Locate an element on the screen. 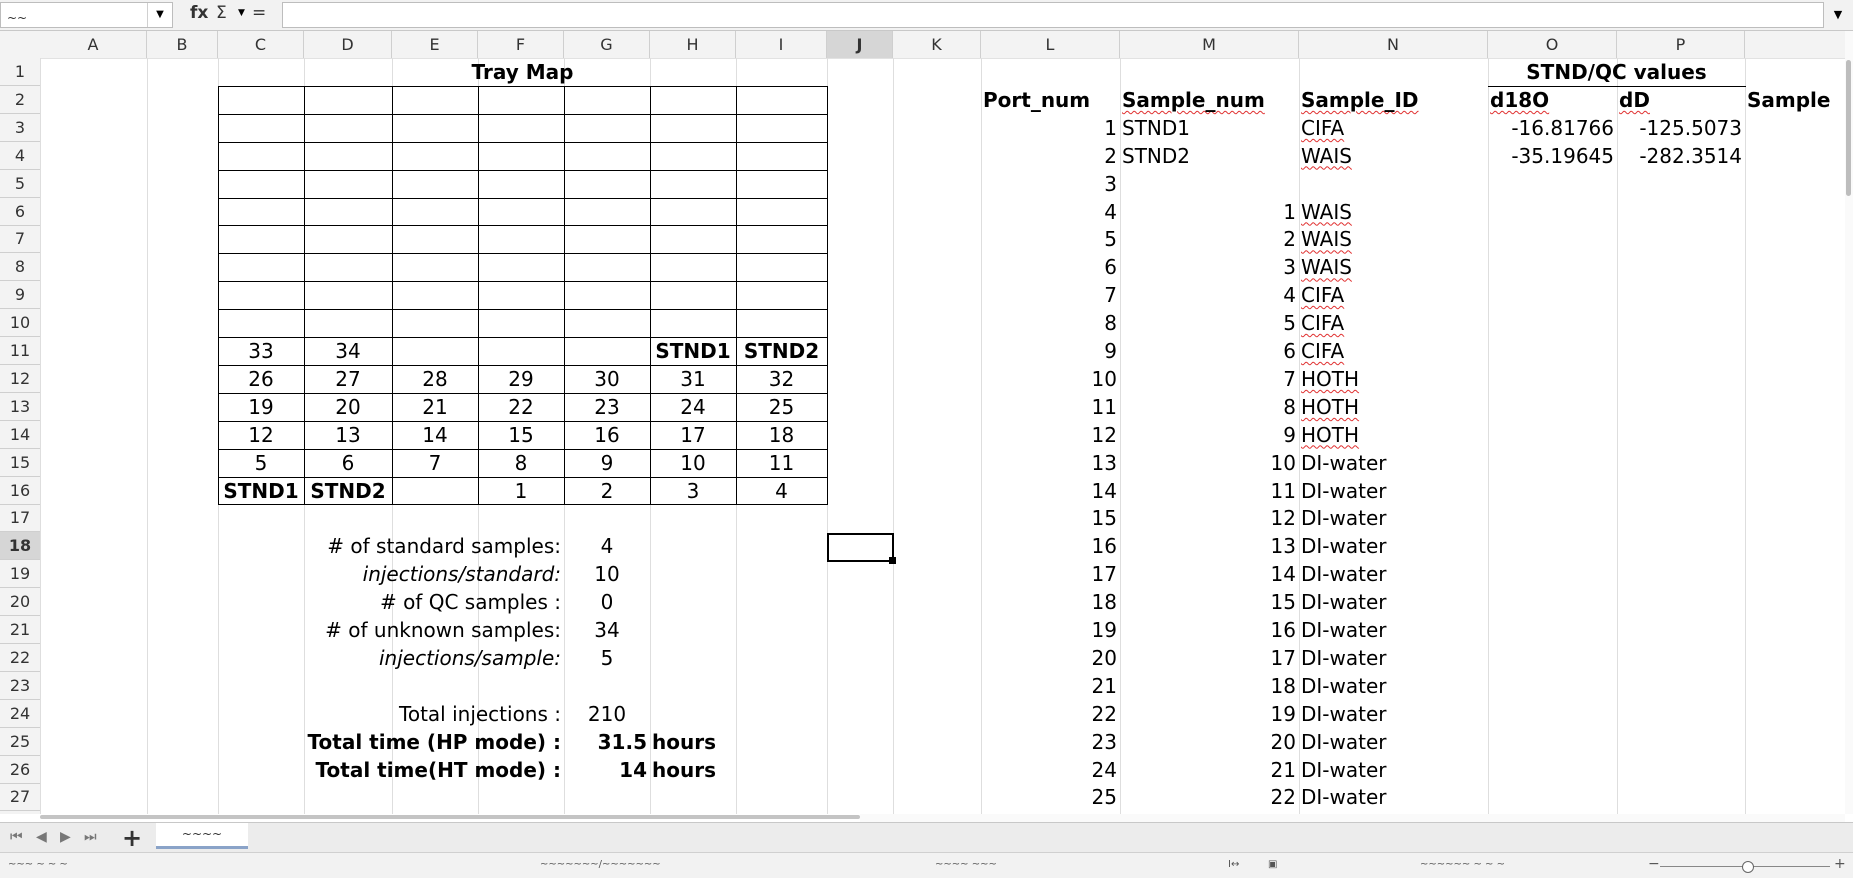 This screenshot has width=1853, height=878. column-header-G: G is located at coordinates (607, 44).